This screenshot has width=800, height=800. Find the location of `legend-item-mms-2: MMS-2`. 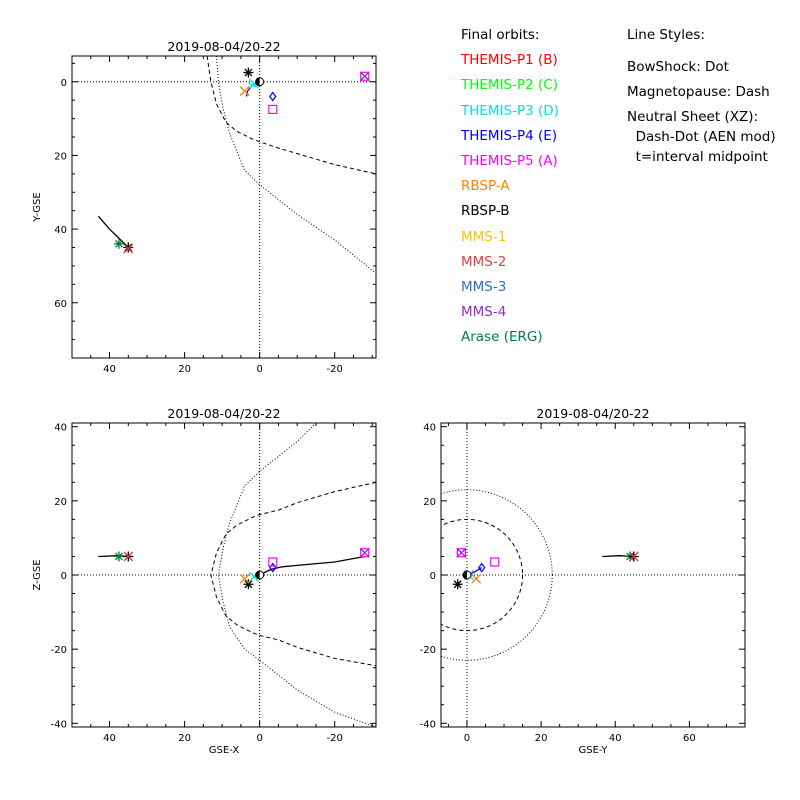

legend-item-mms-2: MMS-2 is located at coordinates (484, 261).